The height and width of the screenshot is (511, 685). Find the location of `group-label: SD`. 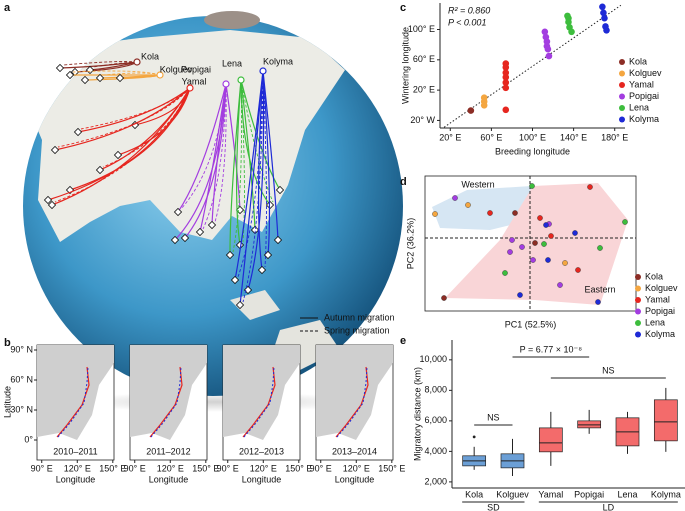

group-label: SD is located at coordinates (493, 506).